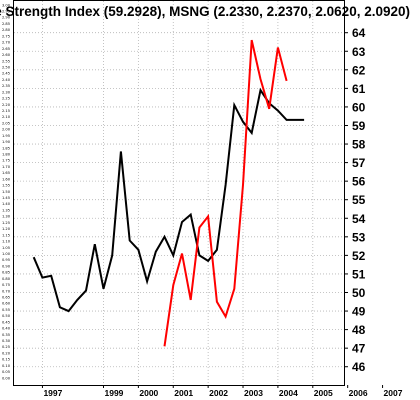 The height and width of the screenshot is (400, 420). What do you see at coordinates (359, 33) in the screenshot?
I see `right-tick-label: 64` at bounding box center [359, 33].